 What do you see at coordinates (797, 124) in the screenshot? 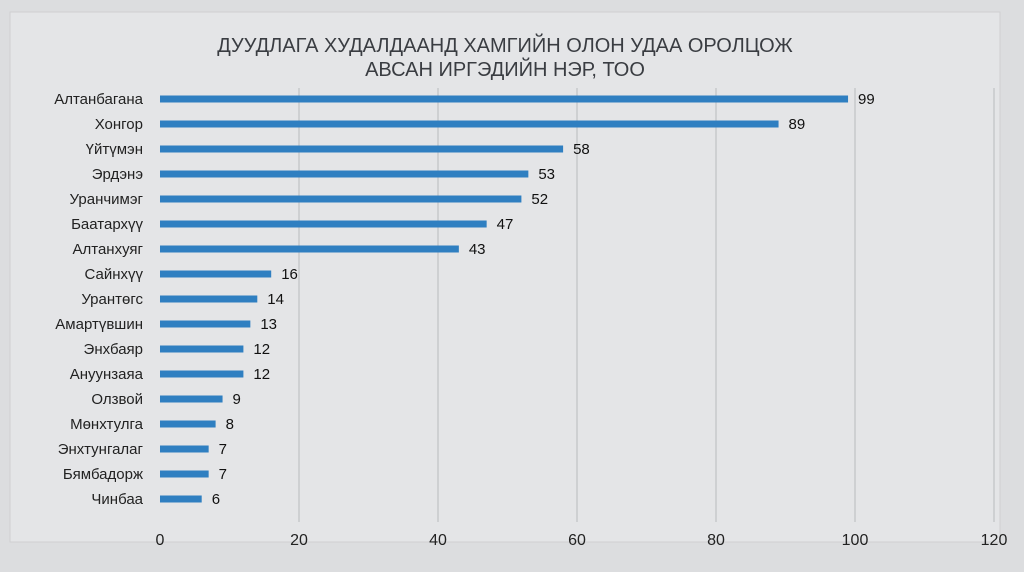
I see `value-label: 89` at bounding box center [797, 124].